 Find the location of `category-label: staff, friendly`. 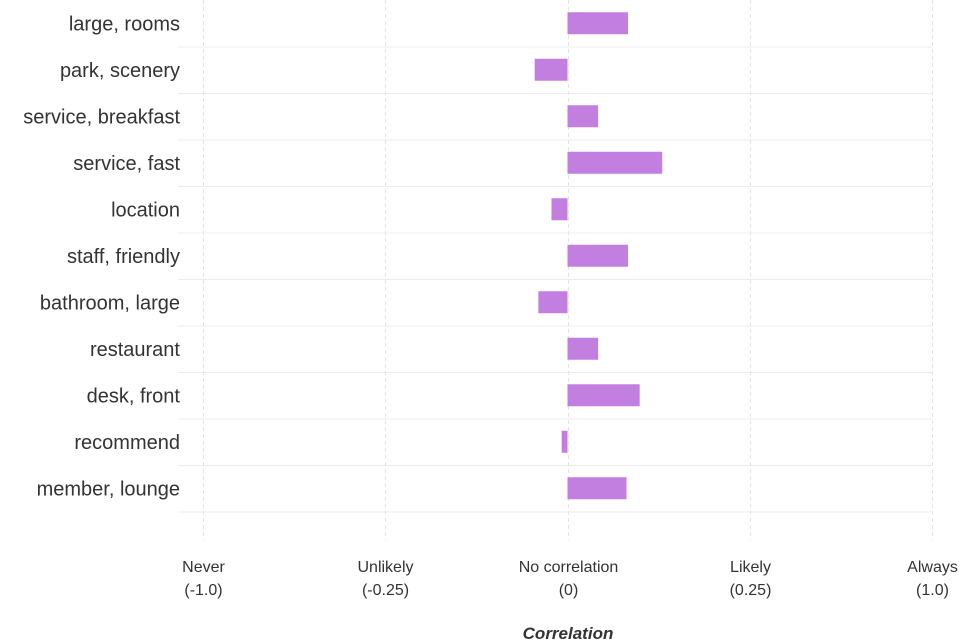

category-label: staff, friendly is located at coordinates (123, 257).